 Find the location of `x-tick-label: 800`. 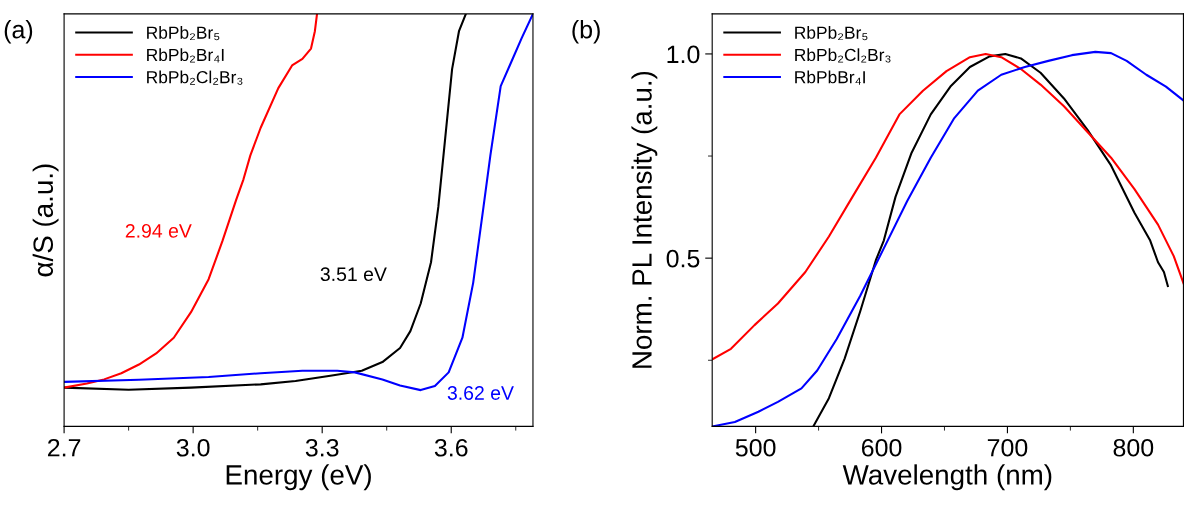

x-tick-label: 800 is located at coordinates (1133, 447).